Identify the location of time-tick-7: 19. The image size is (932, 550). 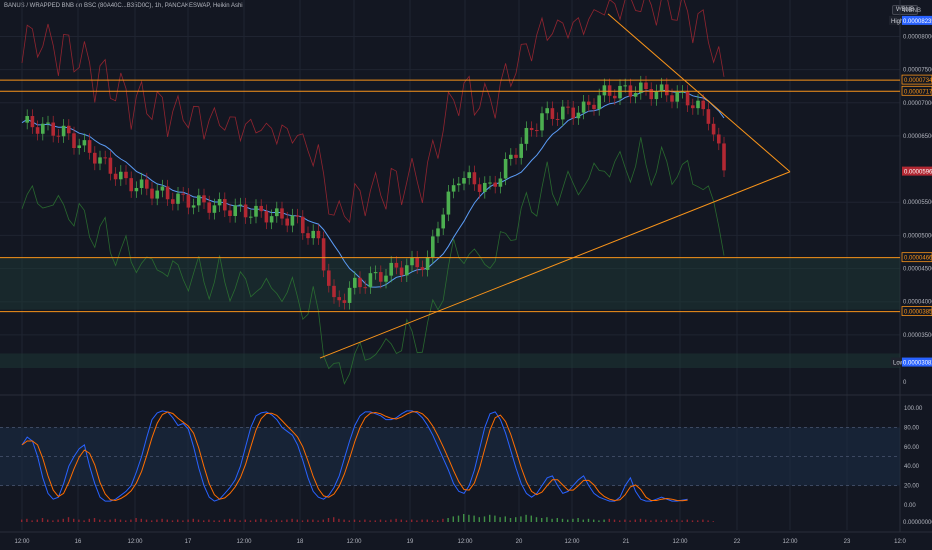
(410, 542).